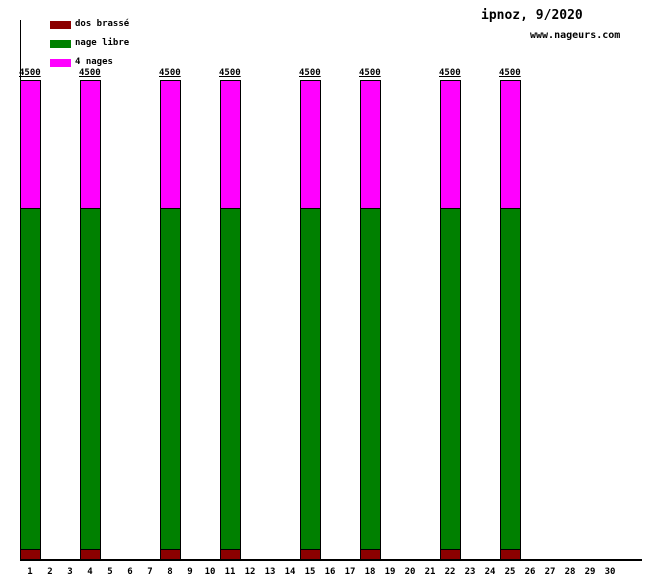  Describe the element at coordinates (170, 379) in the screenshot. I see `bar-day-8-segment-nage-libre` at that location.